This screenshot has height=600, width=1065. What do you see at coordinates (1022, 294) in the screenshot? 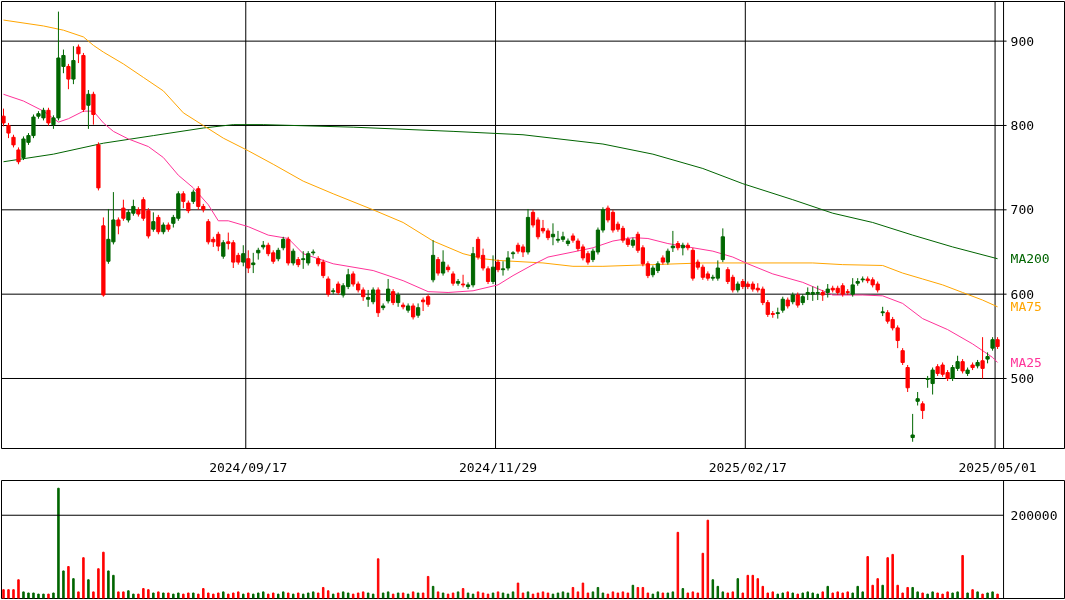
I see `y-tick-label: 600` at bounding box center [1022, 294].